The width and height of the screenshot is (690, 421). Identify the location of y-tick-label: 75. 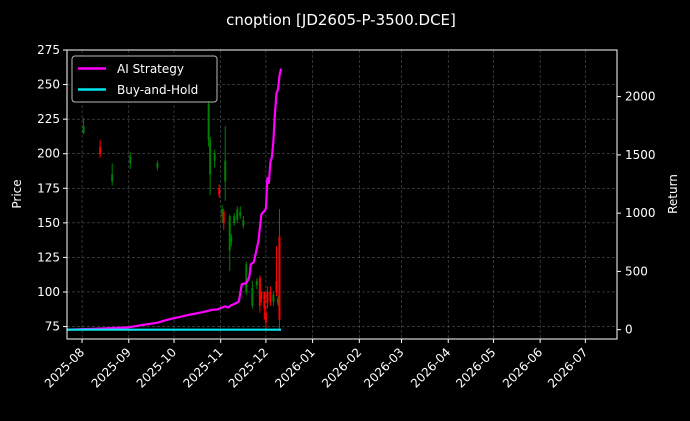
(52, 327).